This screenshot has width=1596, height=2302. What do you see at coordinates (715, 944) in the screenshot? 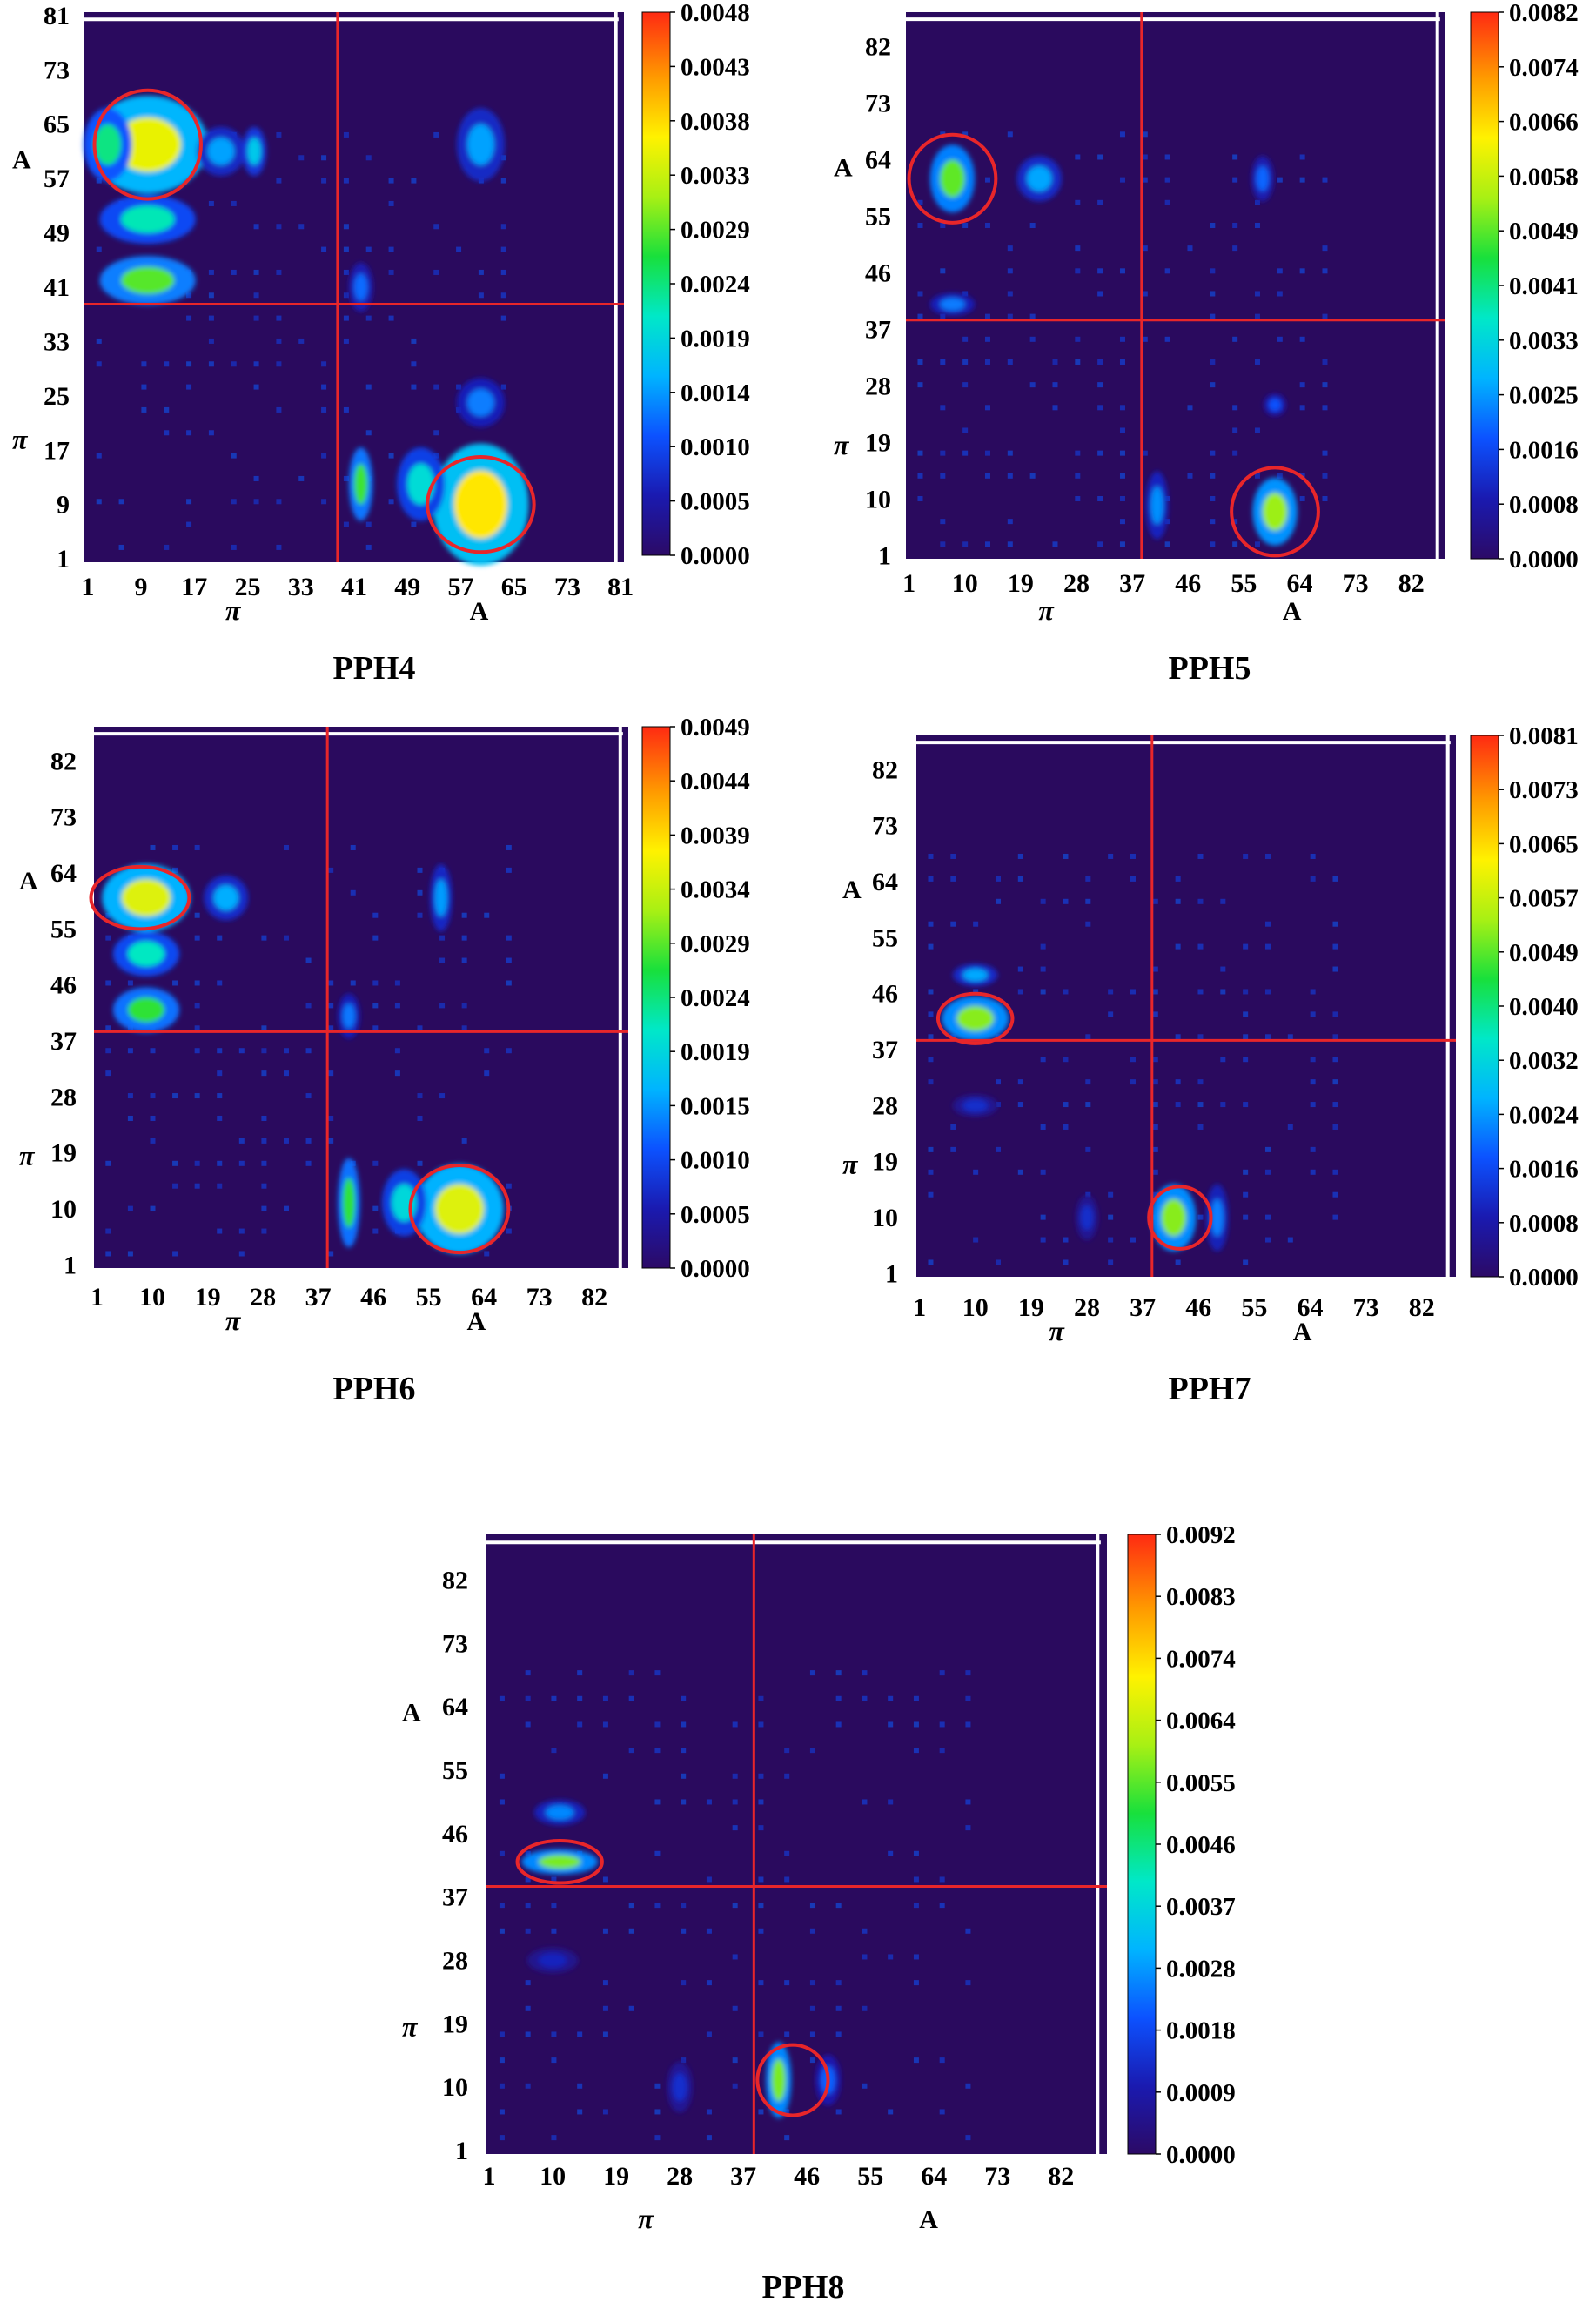
I see `colorbar-tick-label: 0.0029` at bounding box center [715, 944].